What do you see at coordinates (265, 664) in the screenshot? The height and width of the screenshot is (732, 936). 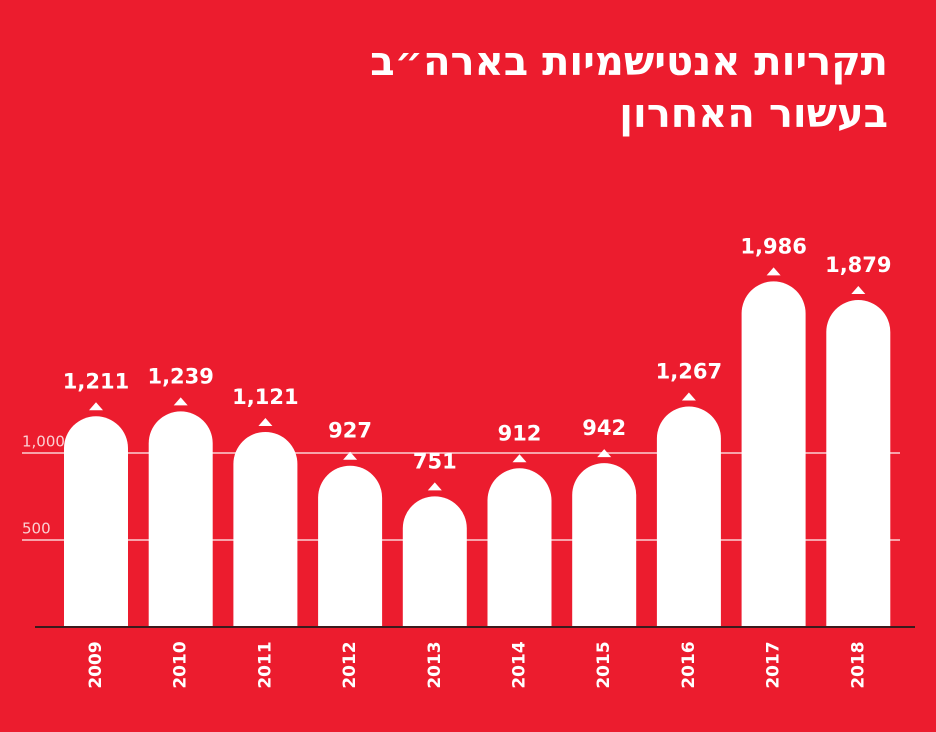 I see `x-tick-label: 2011` at bounding box center [265, 664].